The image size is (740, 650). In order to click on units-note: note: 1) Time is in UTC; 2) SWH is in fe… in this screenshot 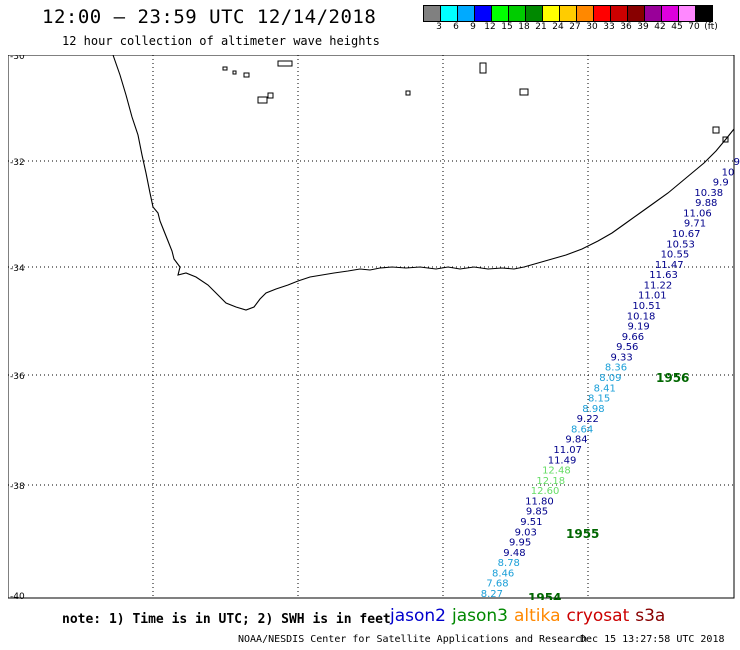, I will do `click(226, 619)`.